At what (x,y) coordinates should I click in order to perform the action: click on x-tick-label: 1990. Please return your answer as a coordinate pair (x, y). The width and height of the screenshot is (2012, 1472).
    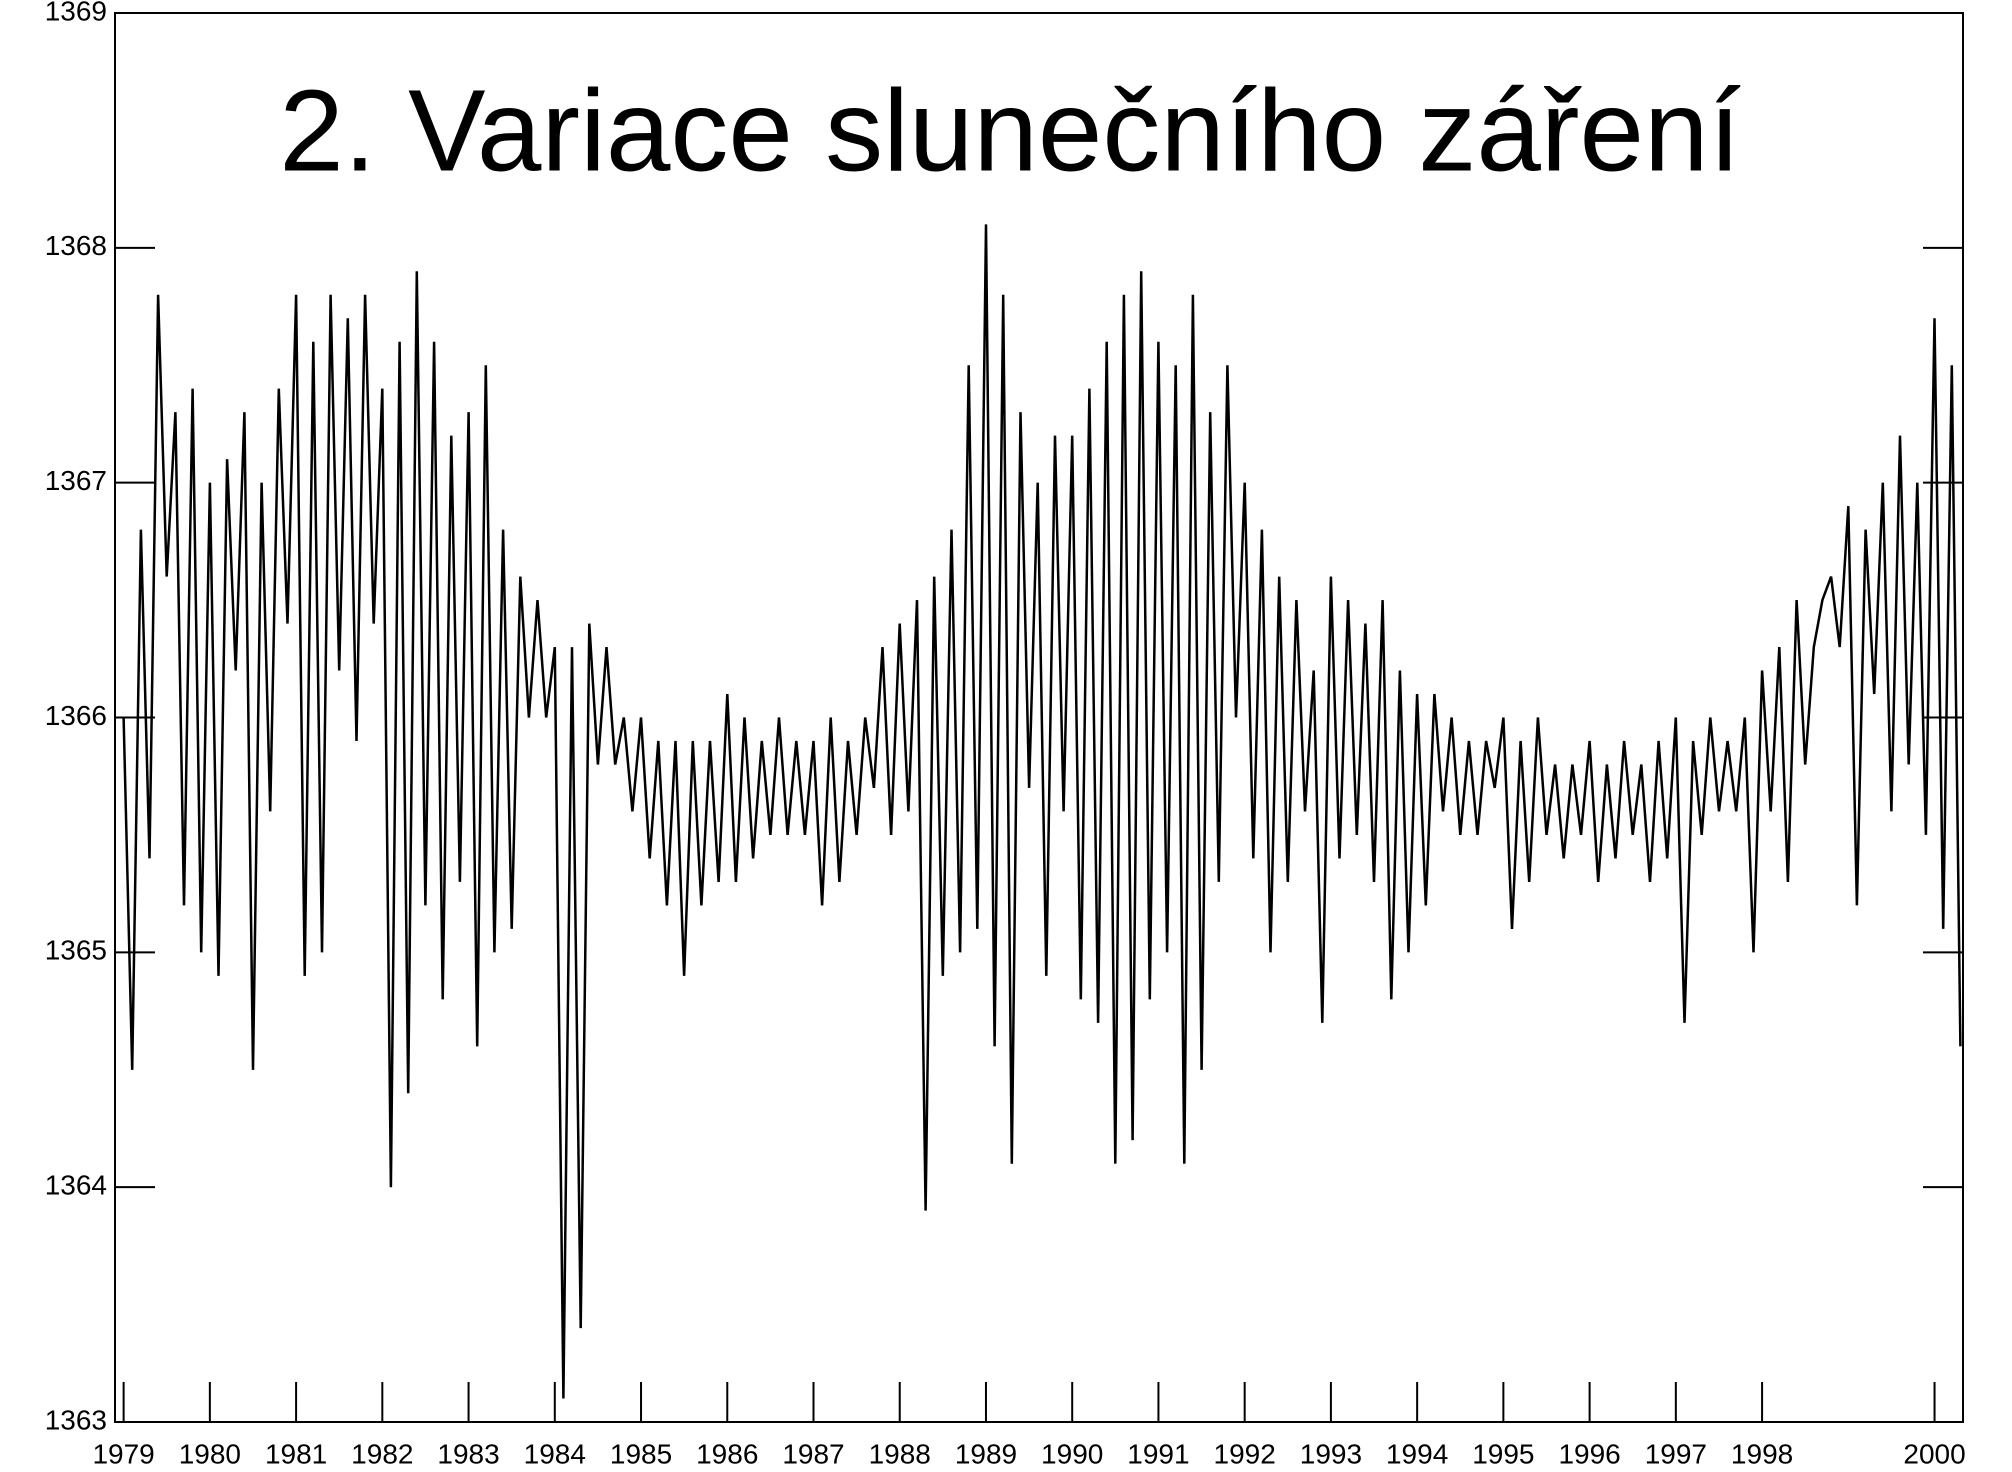
    Looking at the image, I should click on (1072, 1453).